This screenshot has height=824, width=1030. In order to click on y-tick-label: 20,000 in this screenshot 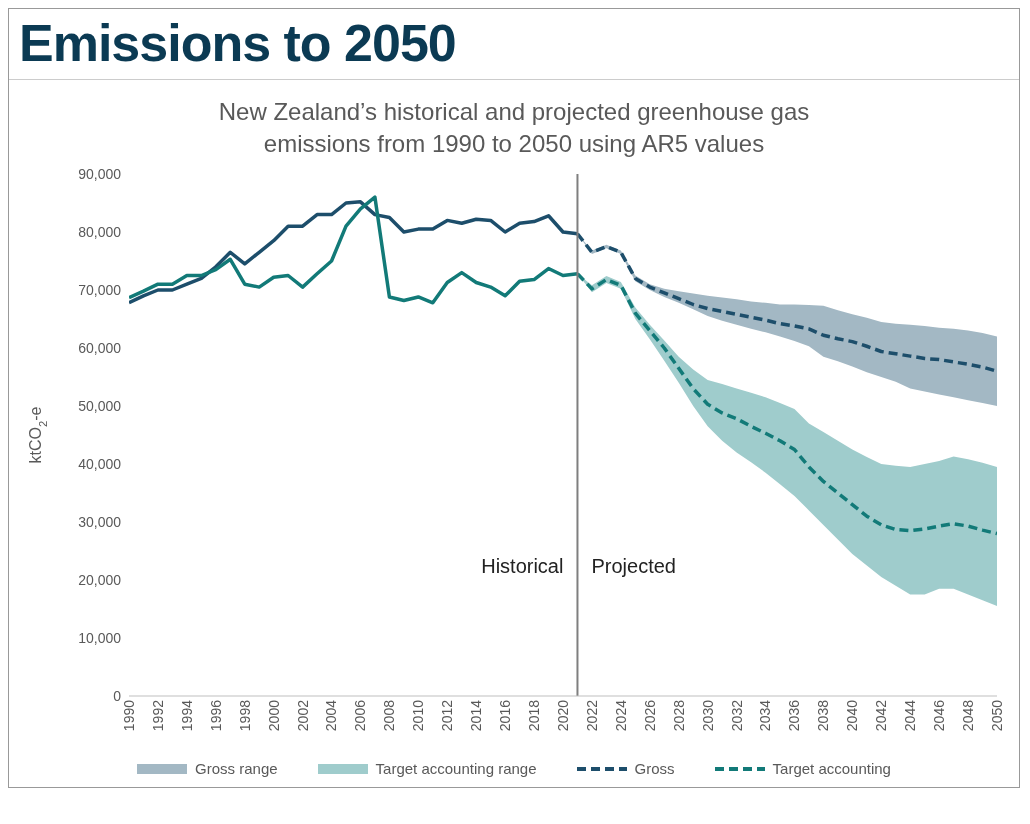, I will do `click(100, 579)`.